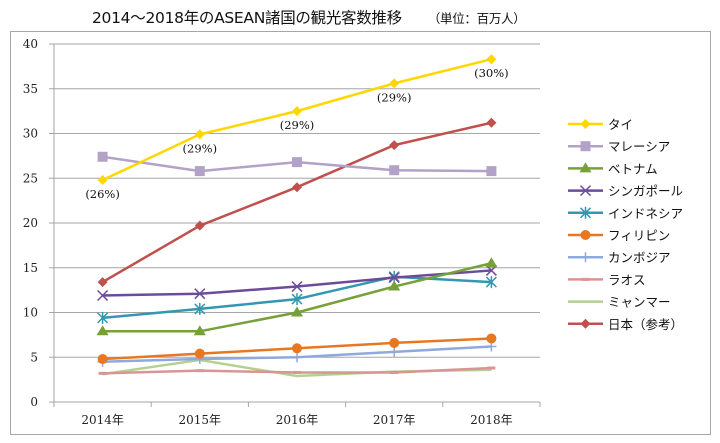  I want to click on legend-item: マレーシア, so click(619, 146).